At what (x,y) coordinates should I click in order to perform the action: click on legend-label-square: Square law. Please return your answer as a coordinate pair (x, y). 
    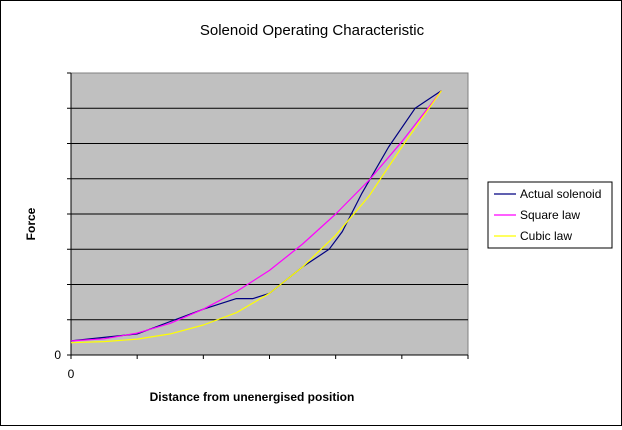
    Looking at the image, I should click on (550, 215).